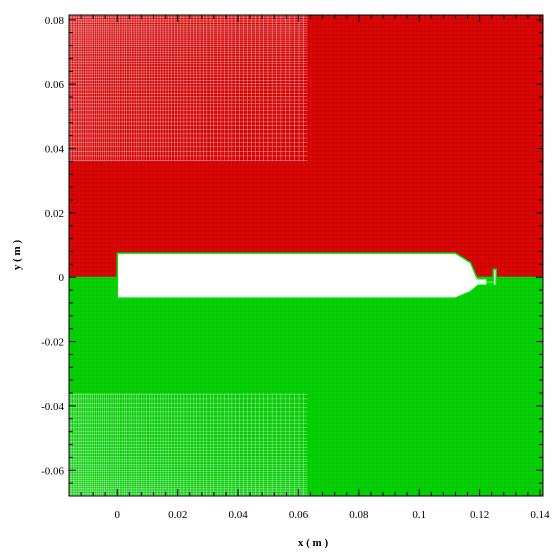  Describe the element at coordinates (299, 515) in the screenshot. I see `x-tick-label: 0.06` at that location.